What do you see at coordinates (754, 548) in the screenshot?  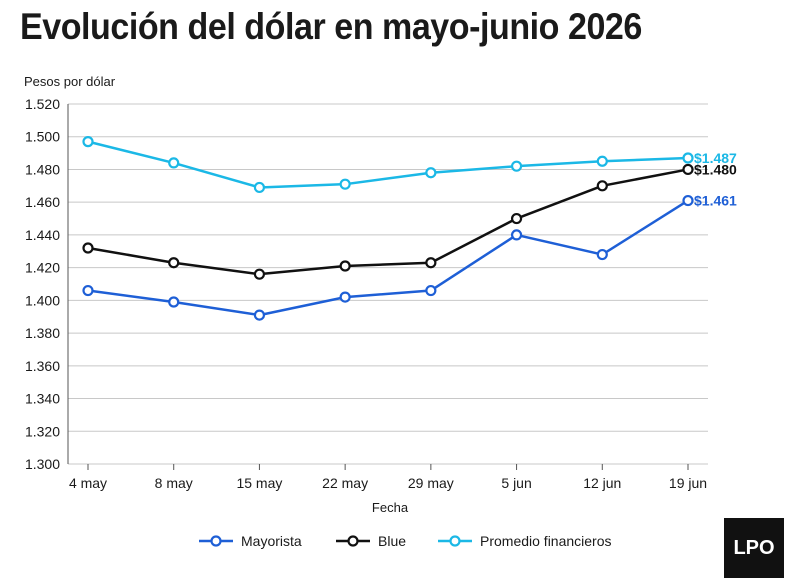 I see `lpo-logo: LPO` at bounding box center [754, 548].